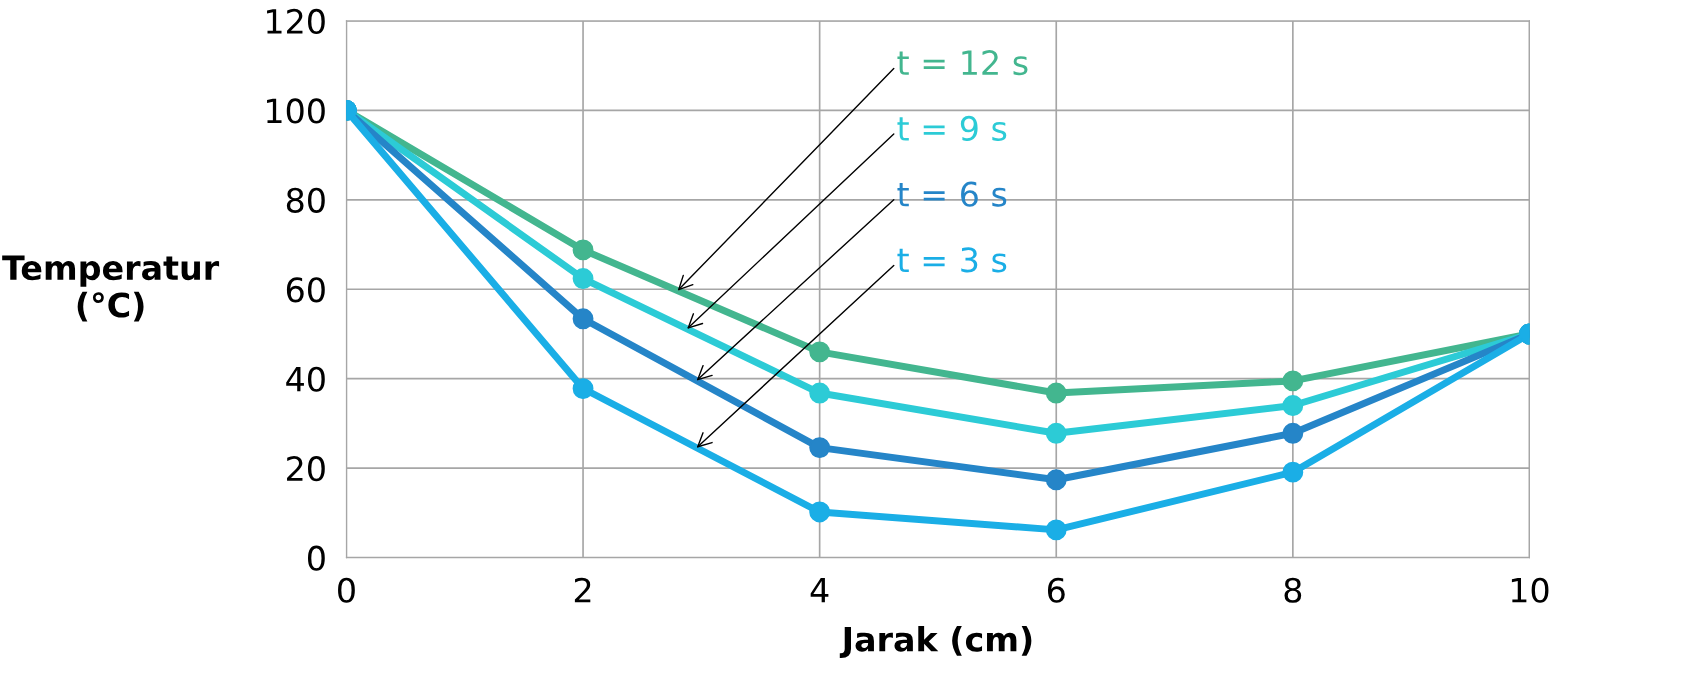  I want to click on y-tick-label: 60, so click(305, 290).